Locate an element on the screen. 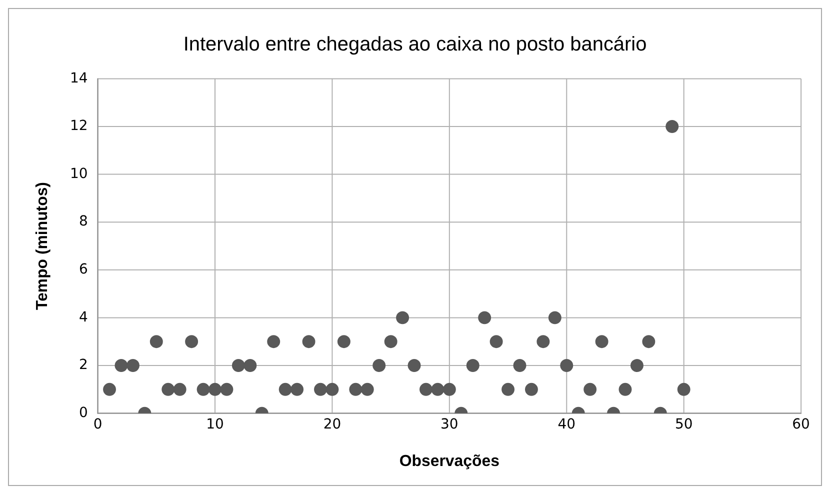  x-tick-label: 50 is located at coordinates (683, 424).